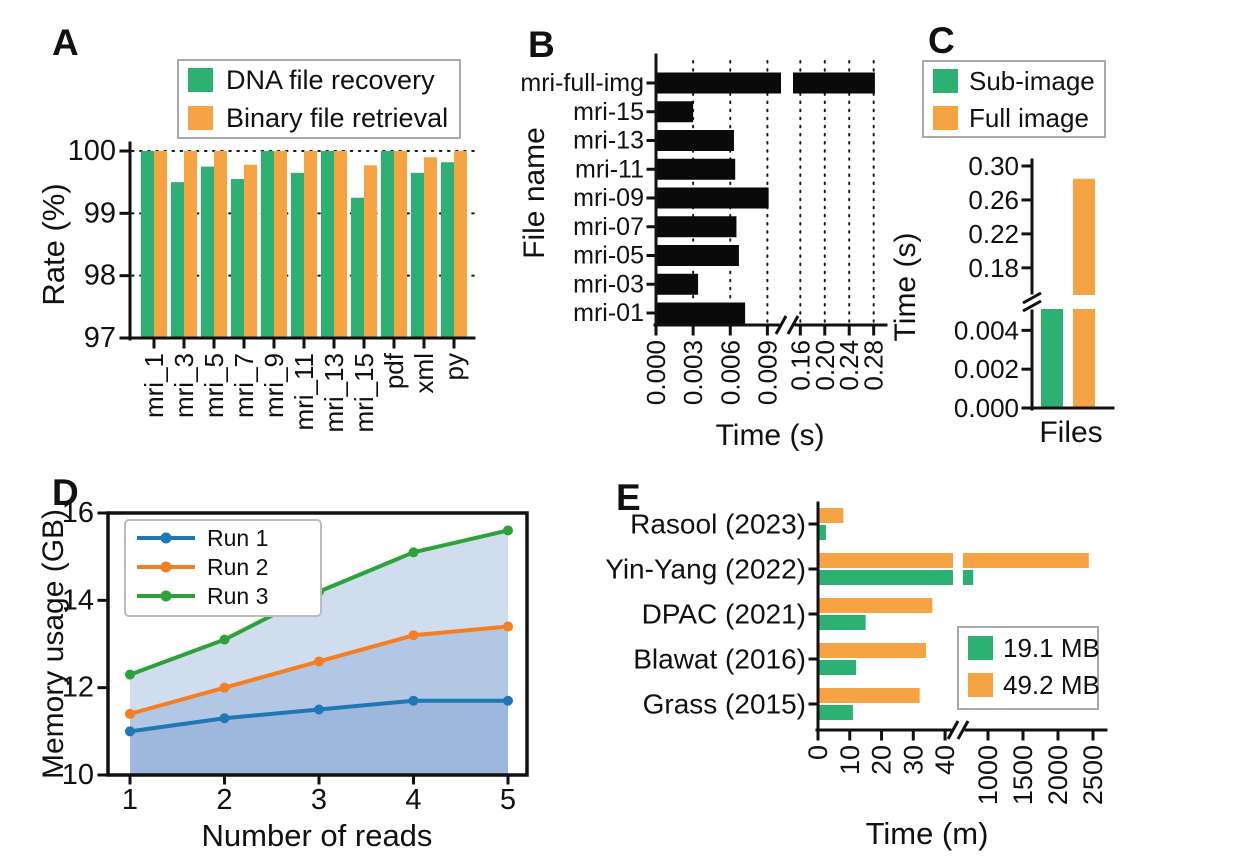 The image size is (1256, 867). Describe the element at coordinates (330, 80) in the screenshot. I see `svg-text: DNA file recovery` at that location.